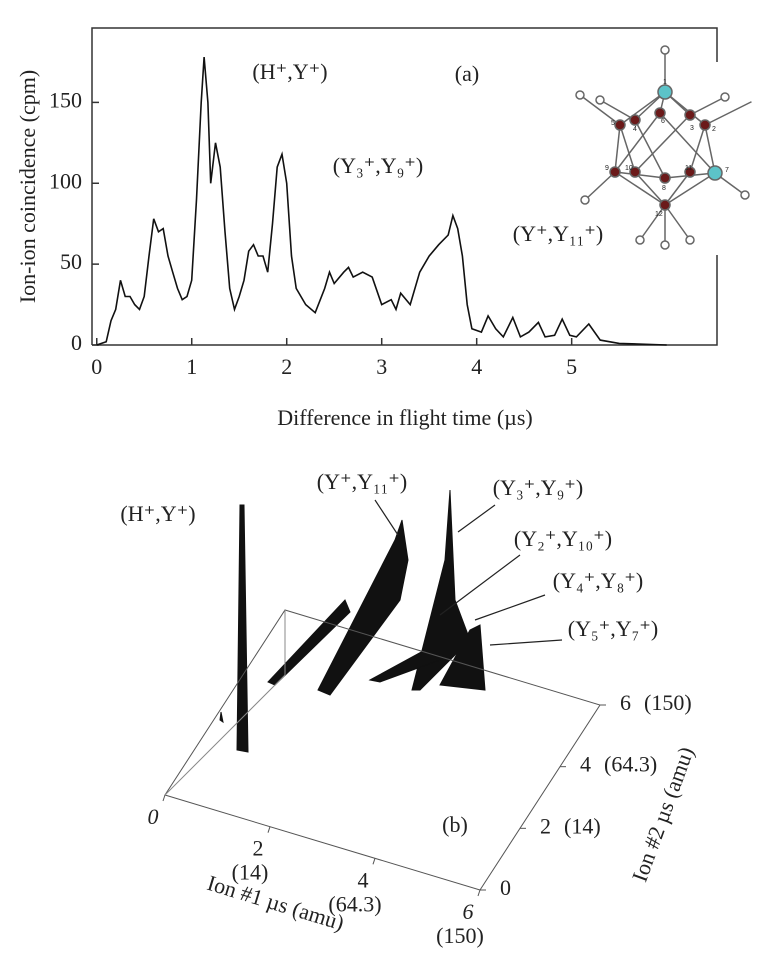 This screenshot has height=962, width=759. What do you see at coordinates (545, 825) in the screenshot?
I see `y-tick-label: 2` at bounding box center [545, 825].